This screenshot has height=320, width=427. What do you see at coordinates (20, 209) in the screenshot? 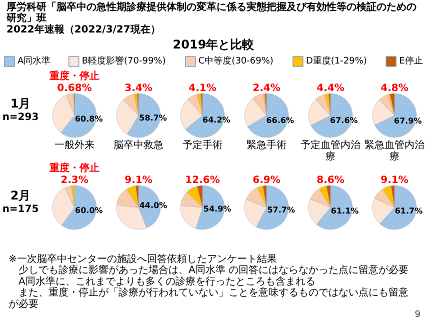
I see `text: n=175` at bounding box center [20, 209].